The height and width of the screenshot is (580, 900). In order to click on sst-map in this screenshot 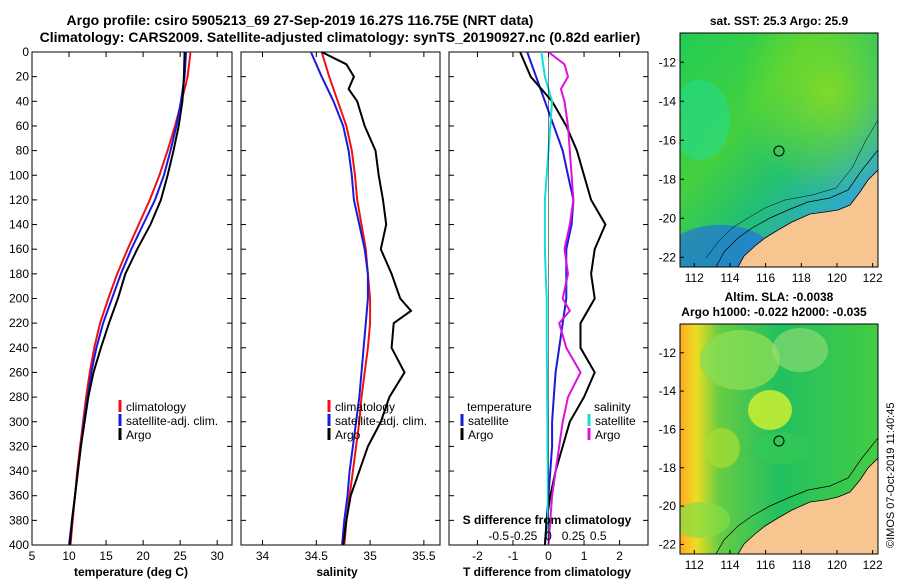, I will do `click(779, 150)`.